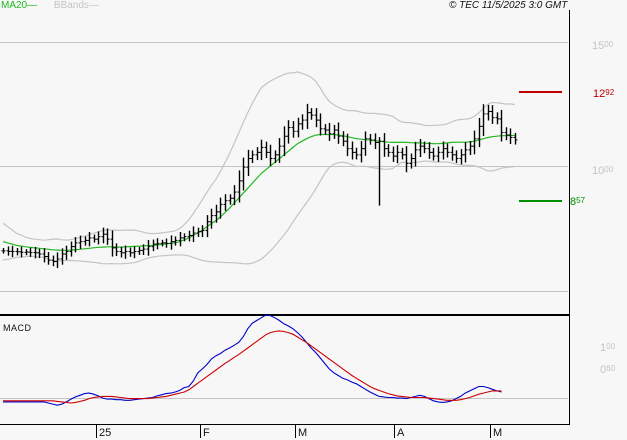  What do you see at coordinates (50, 6) in the screenshot?
I see `legend: MA20— BBands—` at bounding box center [50, 6].